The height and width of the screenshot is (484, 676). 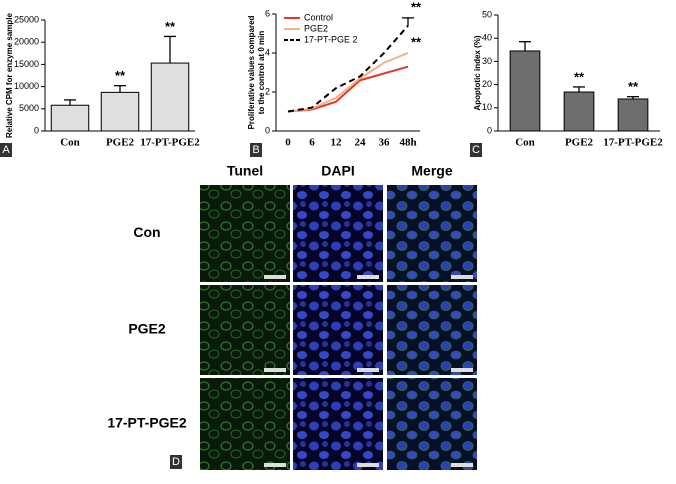 I want to click on column-header: DAPI, so click(x=337, y=171).